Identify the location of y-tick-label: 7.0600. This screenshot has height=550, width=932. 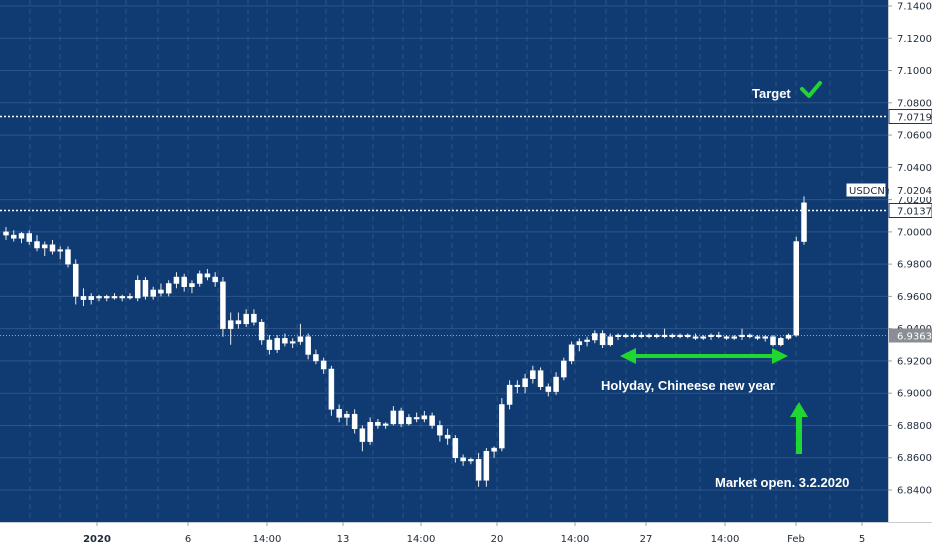
(914, 136).